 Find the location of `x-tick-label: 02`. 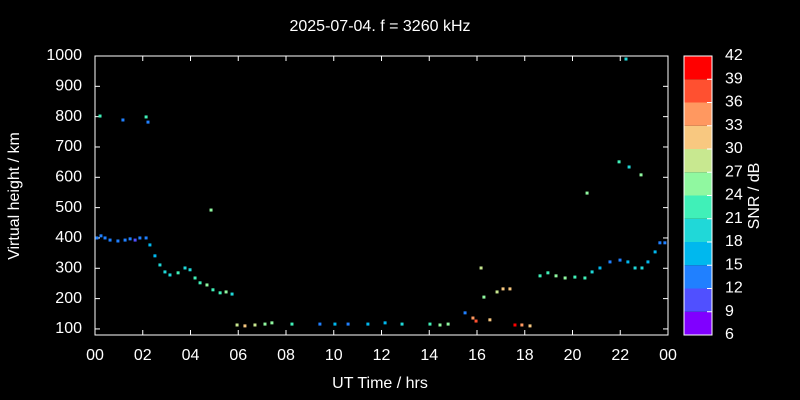

x-tick-label: 02 is located at coordinates (143, 355).